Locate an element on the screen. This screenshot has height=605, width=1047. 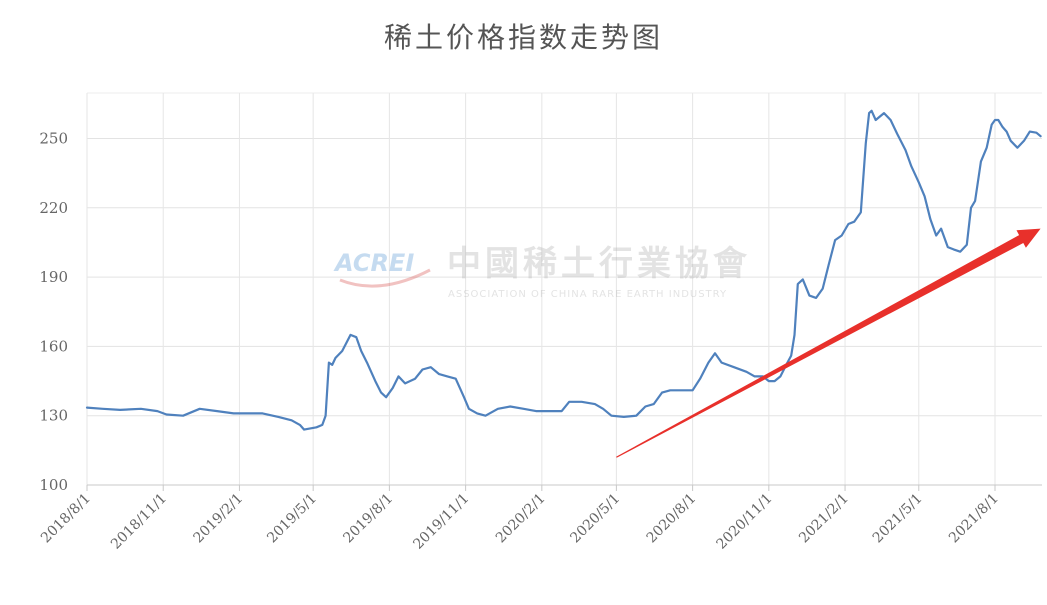
x-tick-label: 2020/5/1 is located at coordinates (595, 519).